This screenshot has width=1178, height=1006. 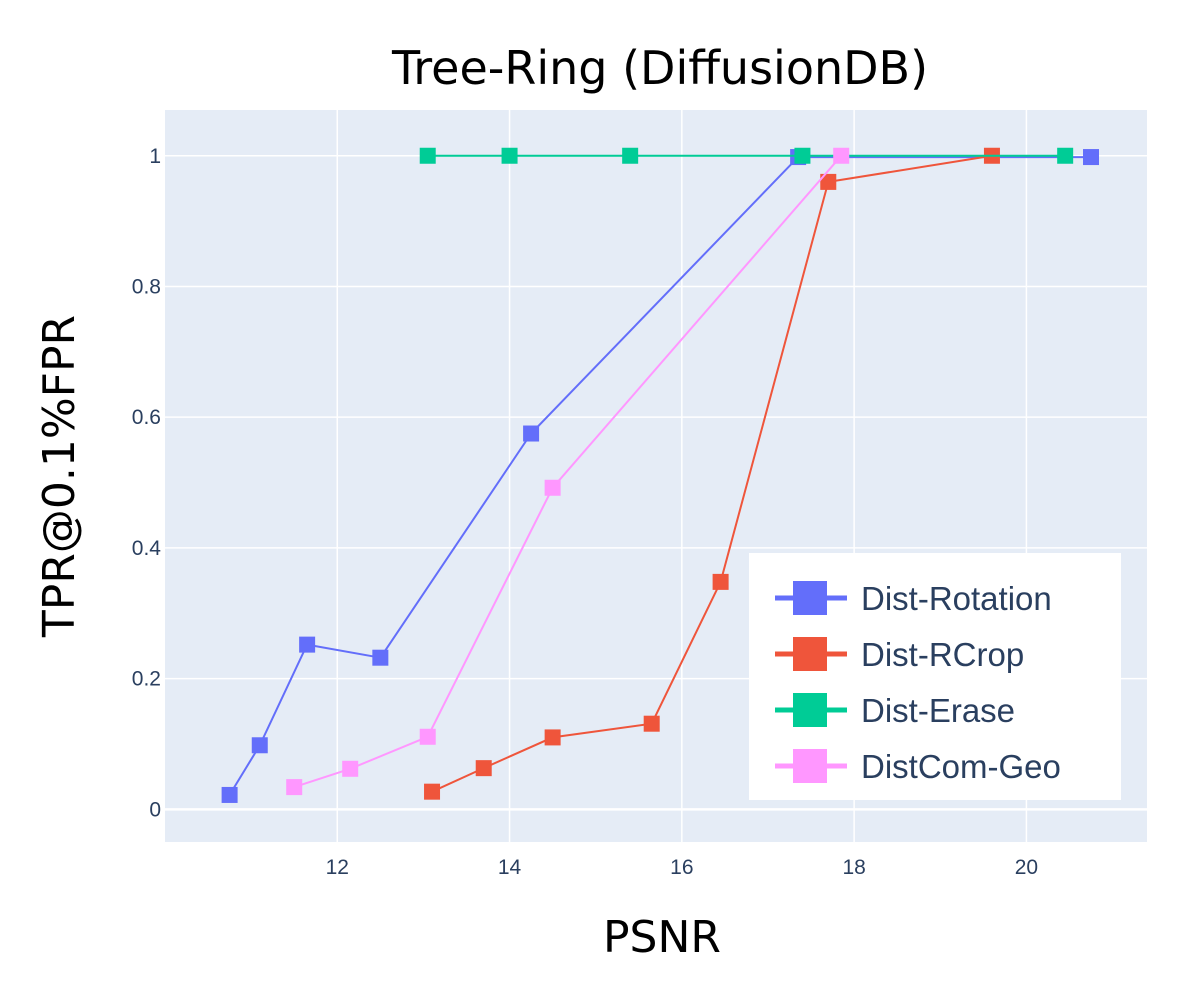 I want to click on chart-title: Tree-Ring (DiffusionDB), so click(x=659, y=68).